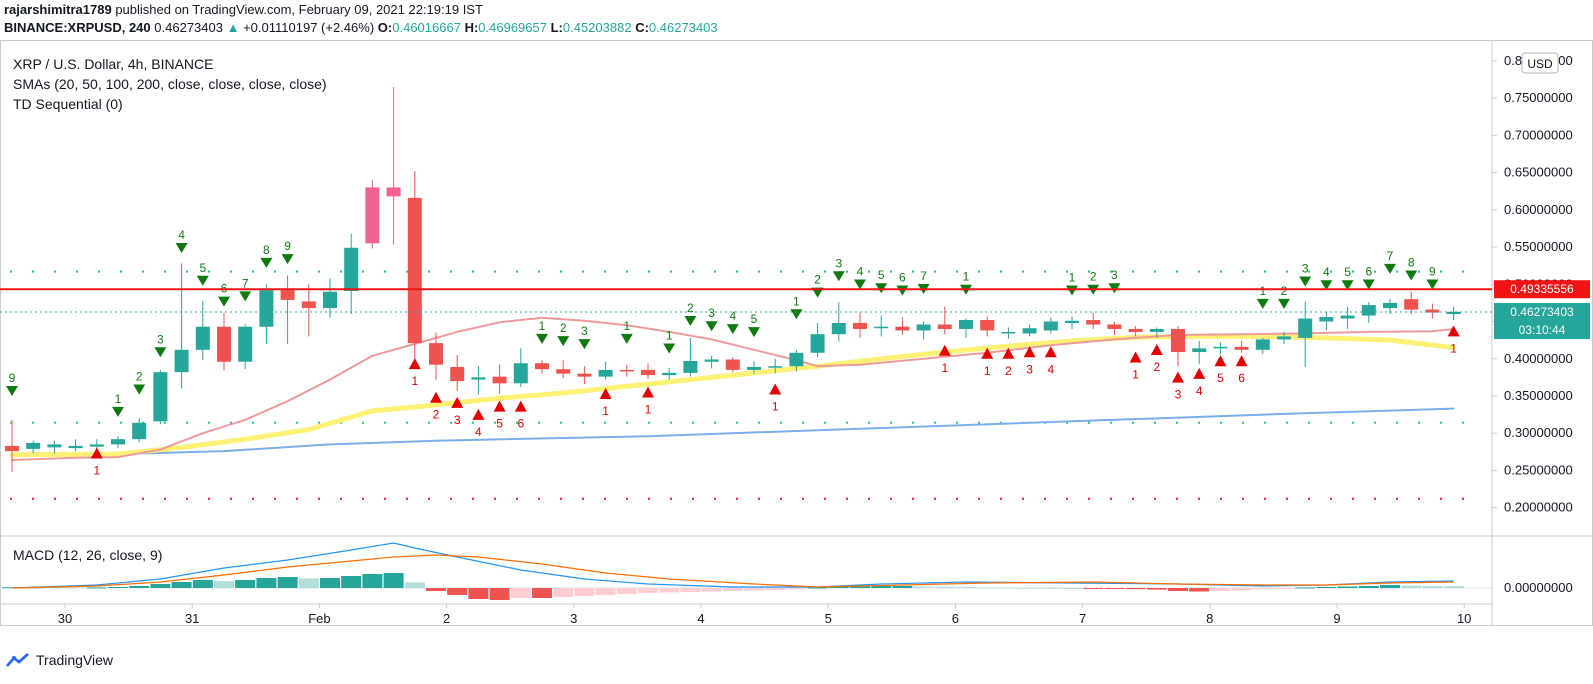  I want to click on last-price-label: 0.46273403, so click(1542, 312).